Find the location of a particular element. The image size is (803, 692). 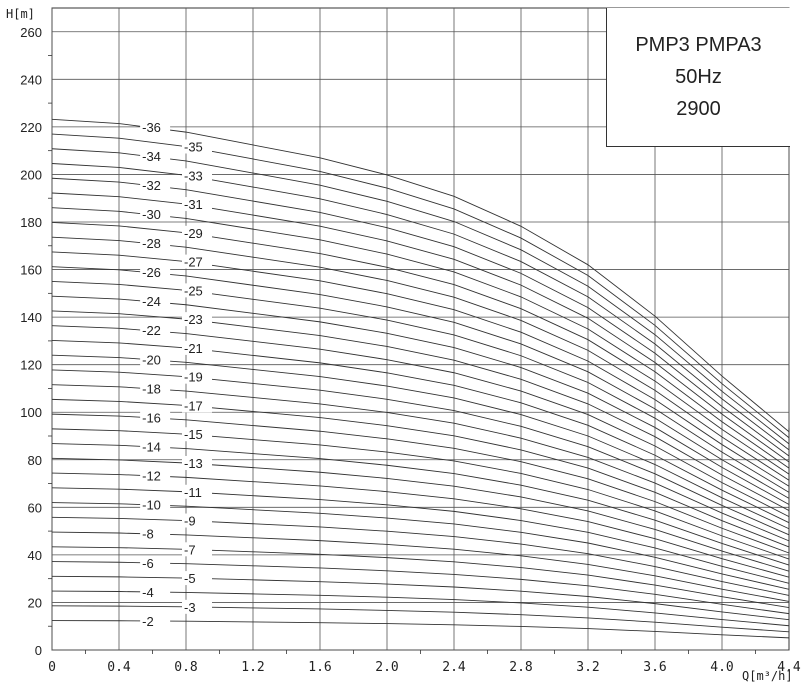

curve-label: -29 is located at coordinates (193, 233).